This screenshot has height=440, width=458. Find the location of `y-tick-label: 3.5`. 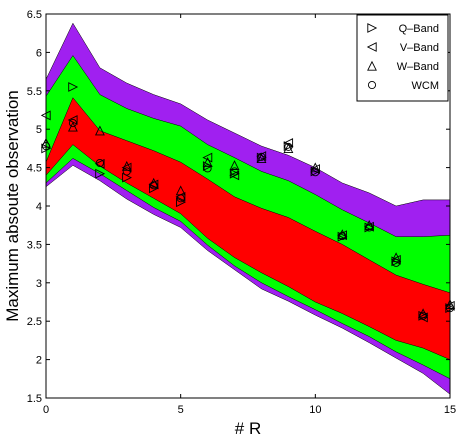

y-tick-label: 3.5 is located at coordinates (34, 245).